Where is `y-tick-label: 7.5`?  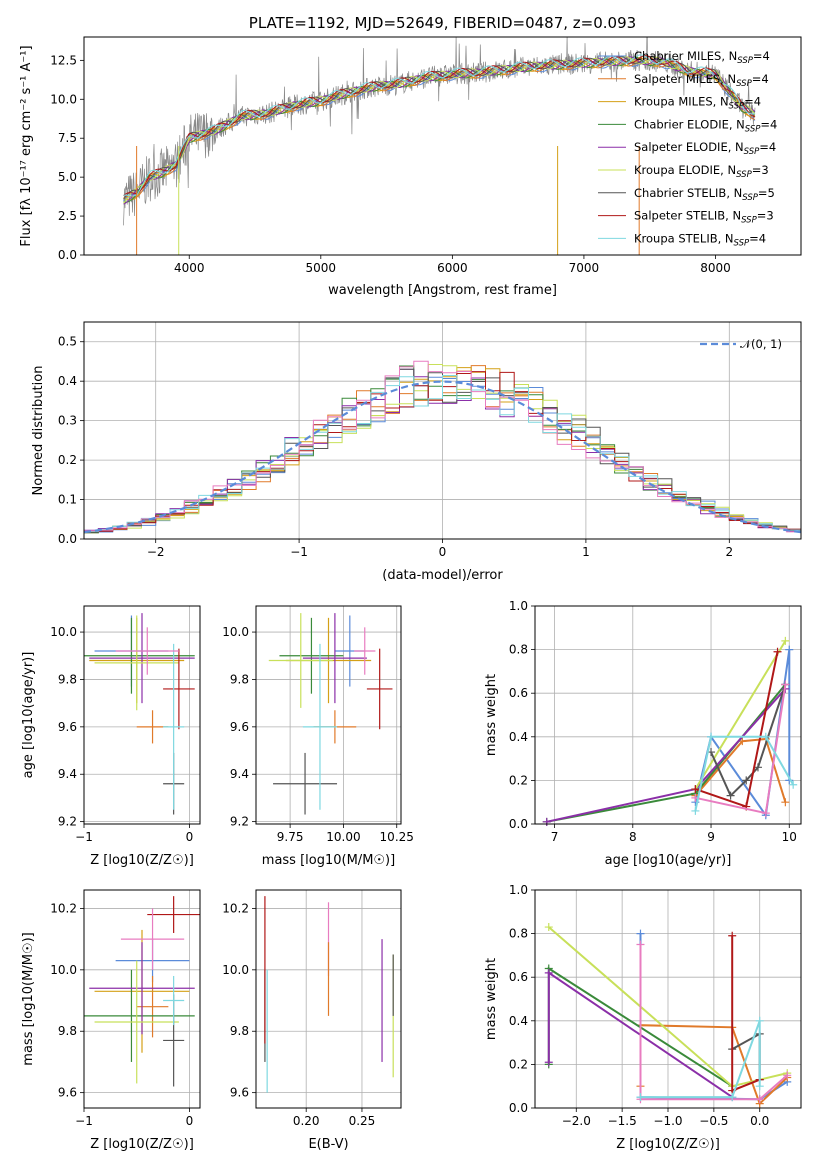 y-tick-label: 7.5 is located at coordinates (67, 138).